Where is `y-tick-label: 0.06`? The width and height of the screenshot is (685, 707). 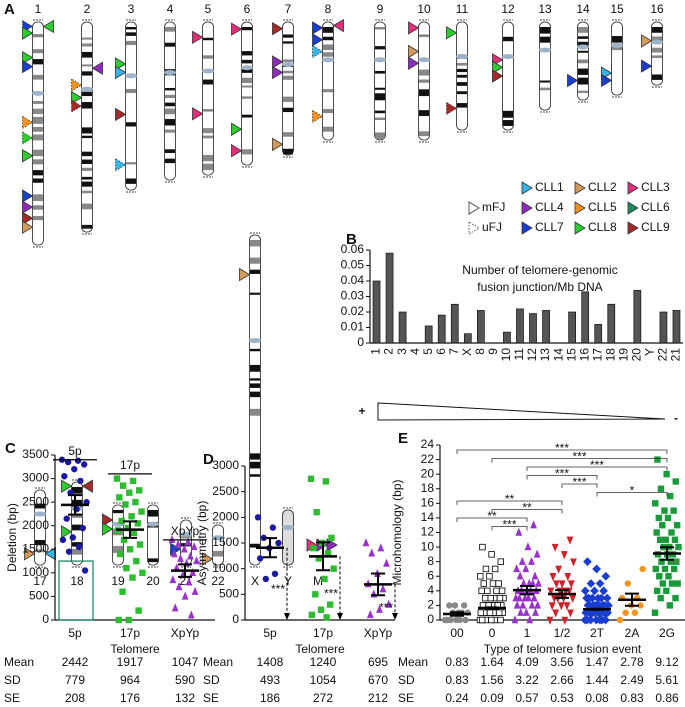 y-tick-label: 0.06 is located at coordinates (353, 249).